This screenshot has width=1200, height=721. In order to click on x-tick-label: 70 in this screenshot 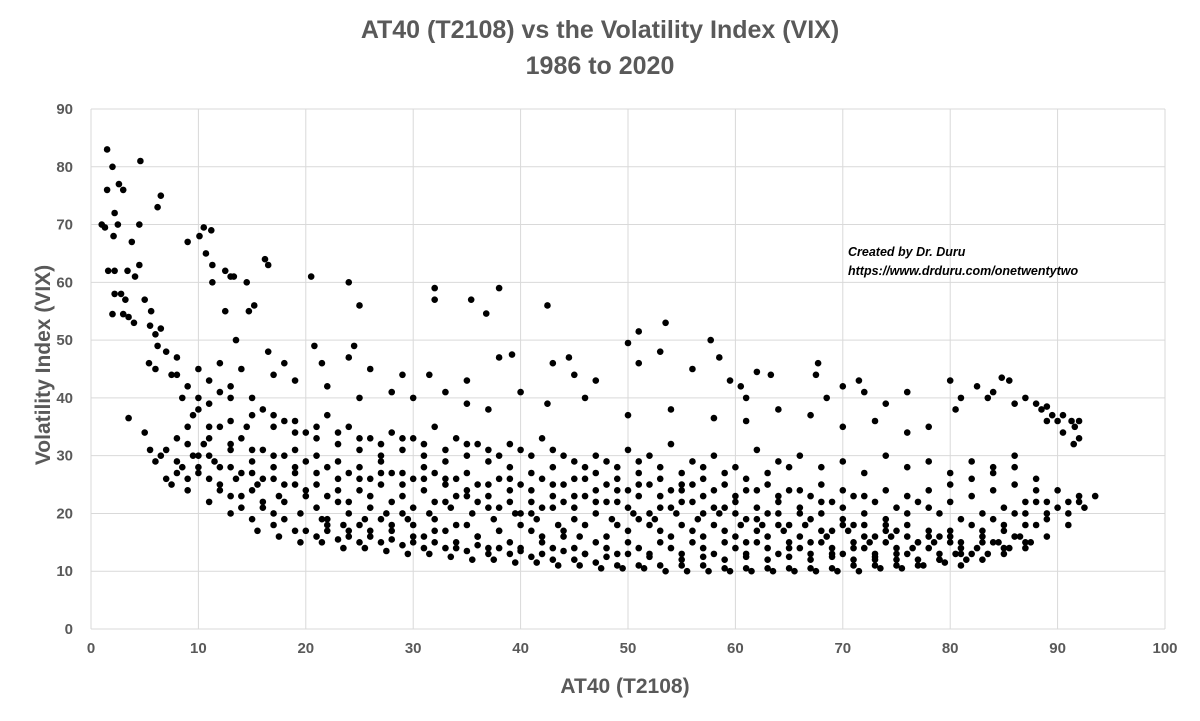, I will do `click(842, 648)`.